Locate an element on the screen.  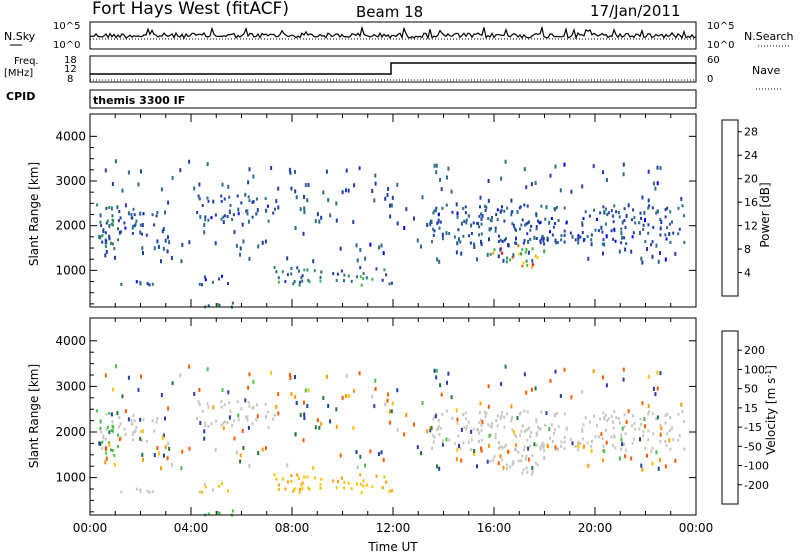
velocity-cb-label: 50 is located at coordinates (751, 389).